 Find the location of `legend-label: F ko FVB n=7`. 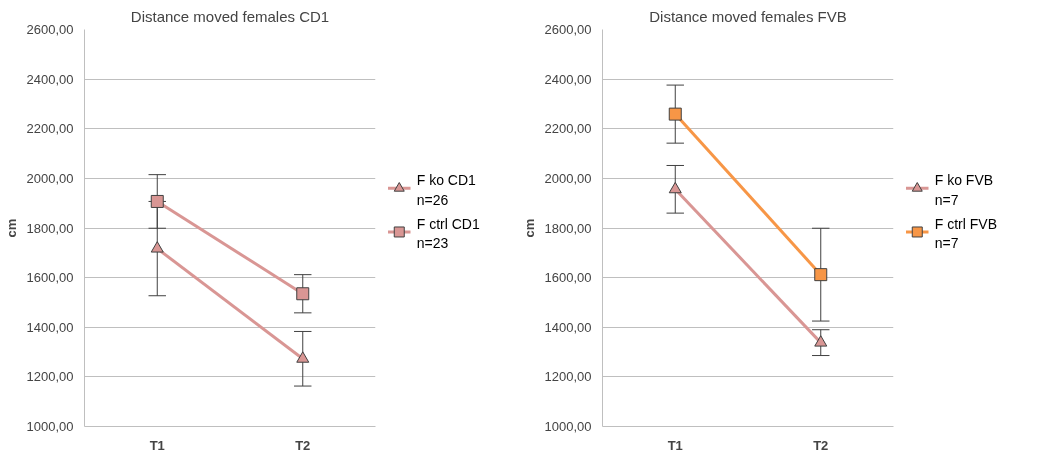

legend-label: F ko FVB n=7 is located at coordinates (964, 190).